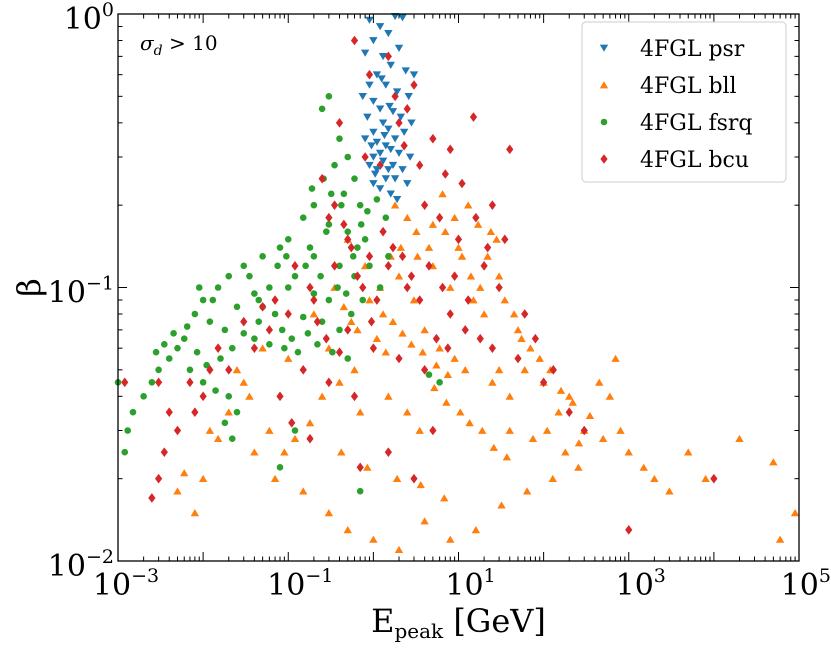  What do you see at coordinates (126, 584) in the screenshot?
I see `x-tick-label: 10⁻³` at bounding box center [126, 584].